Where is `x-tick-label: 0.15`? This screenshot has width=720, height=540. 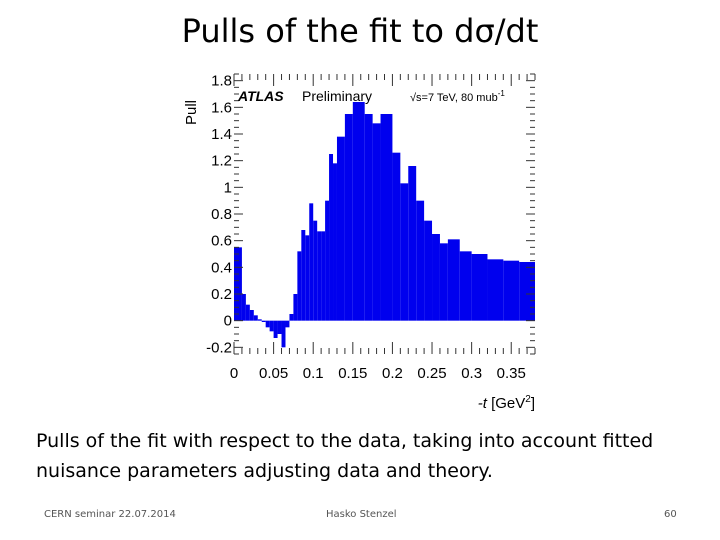
x-tick-label: 0.15 is located at coordinates (352, 373).